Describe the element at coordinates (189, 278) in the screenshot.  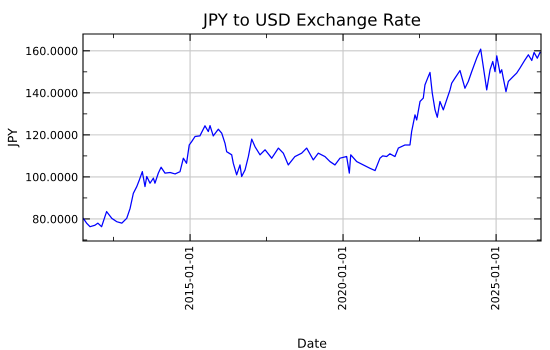
I see `x-tick-label: 2015-01-01` at that location.